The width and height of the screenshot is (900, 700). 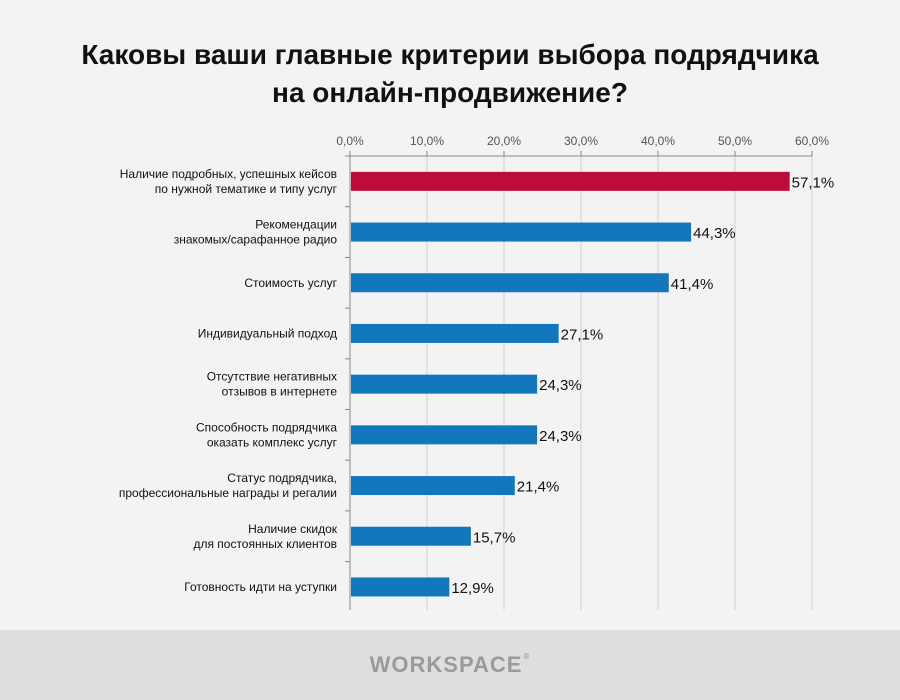 What do you see at coordinates (581, 141) in the screenshot?
I see `x-tick-label: 30,0%` at bounding box center [581, 141].